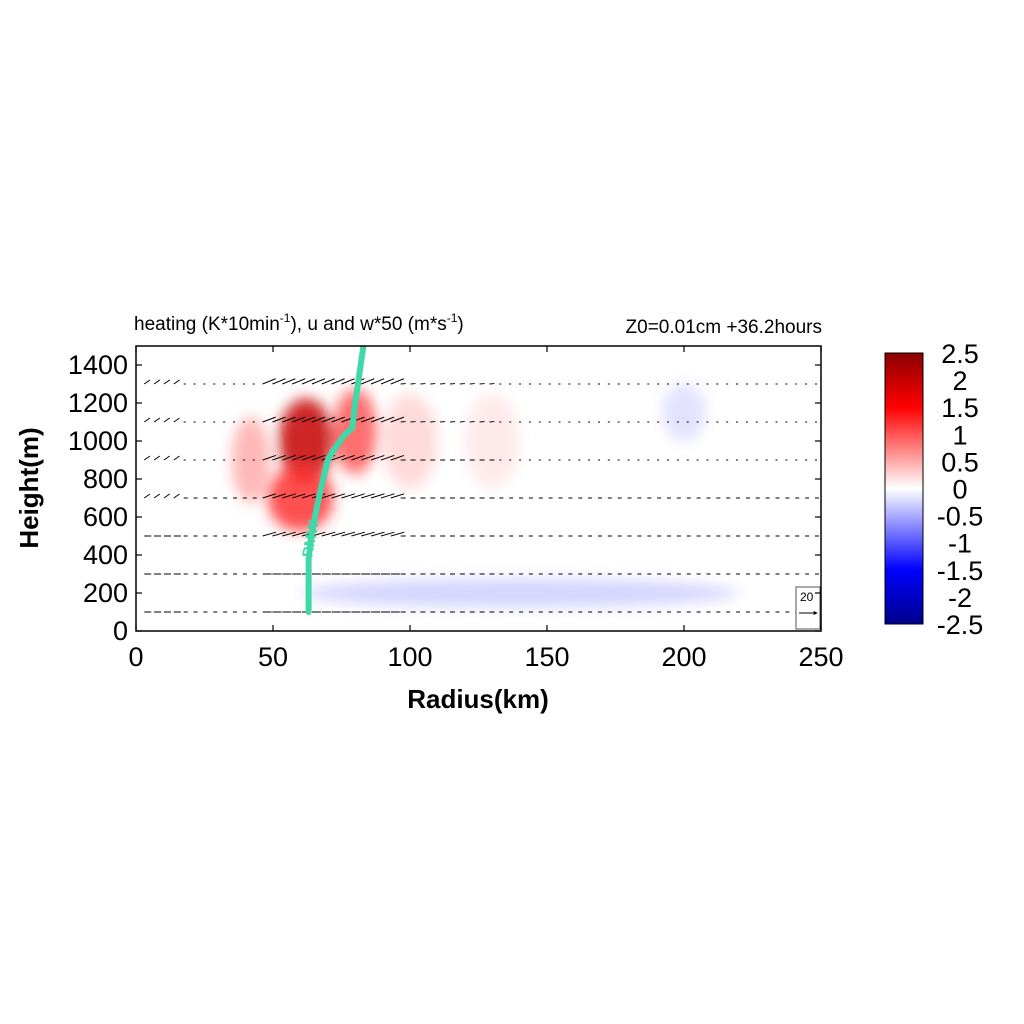  Describe the element at coordinates (452, 318) in the screenshot. I see `title-exp2: -1` at that location.